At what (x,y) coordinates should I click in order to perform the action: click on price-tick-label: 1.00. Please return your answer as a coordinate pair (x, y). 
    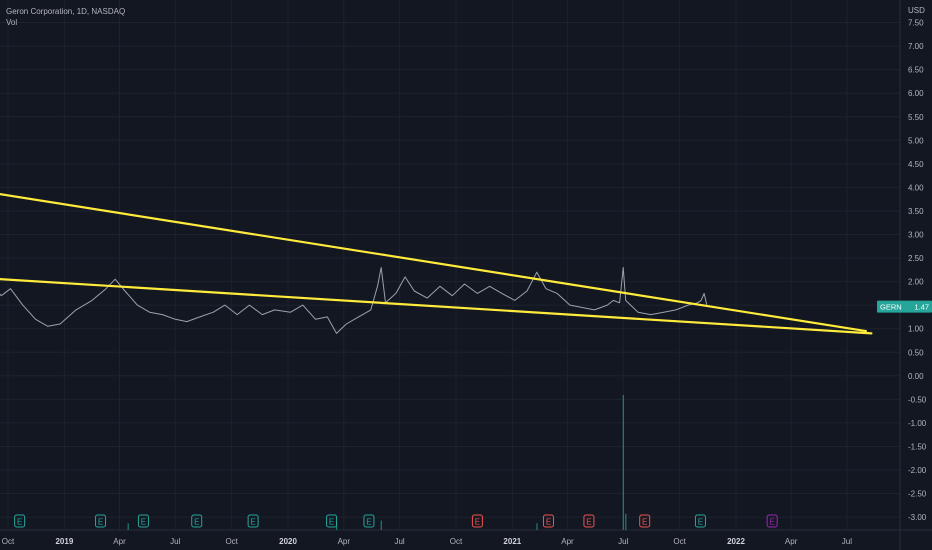
    Looking at the image, I should click on (916, 329).